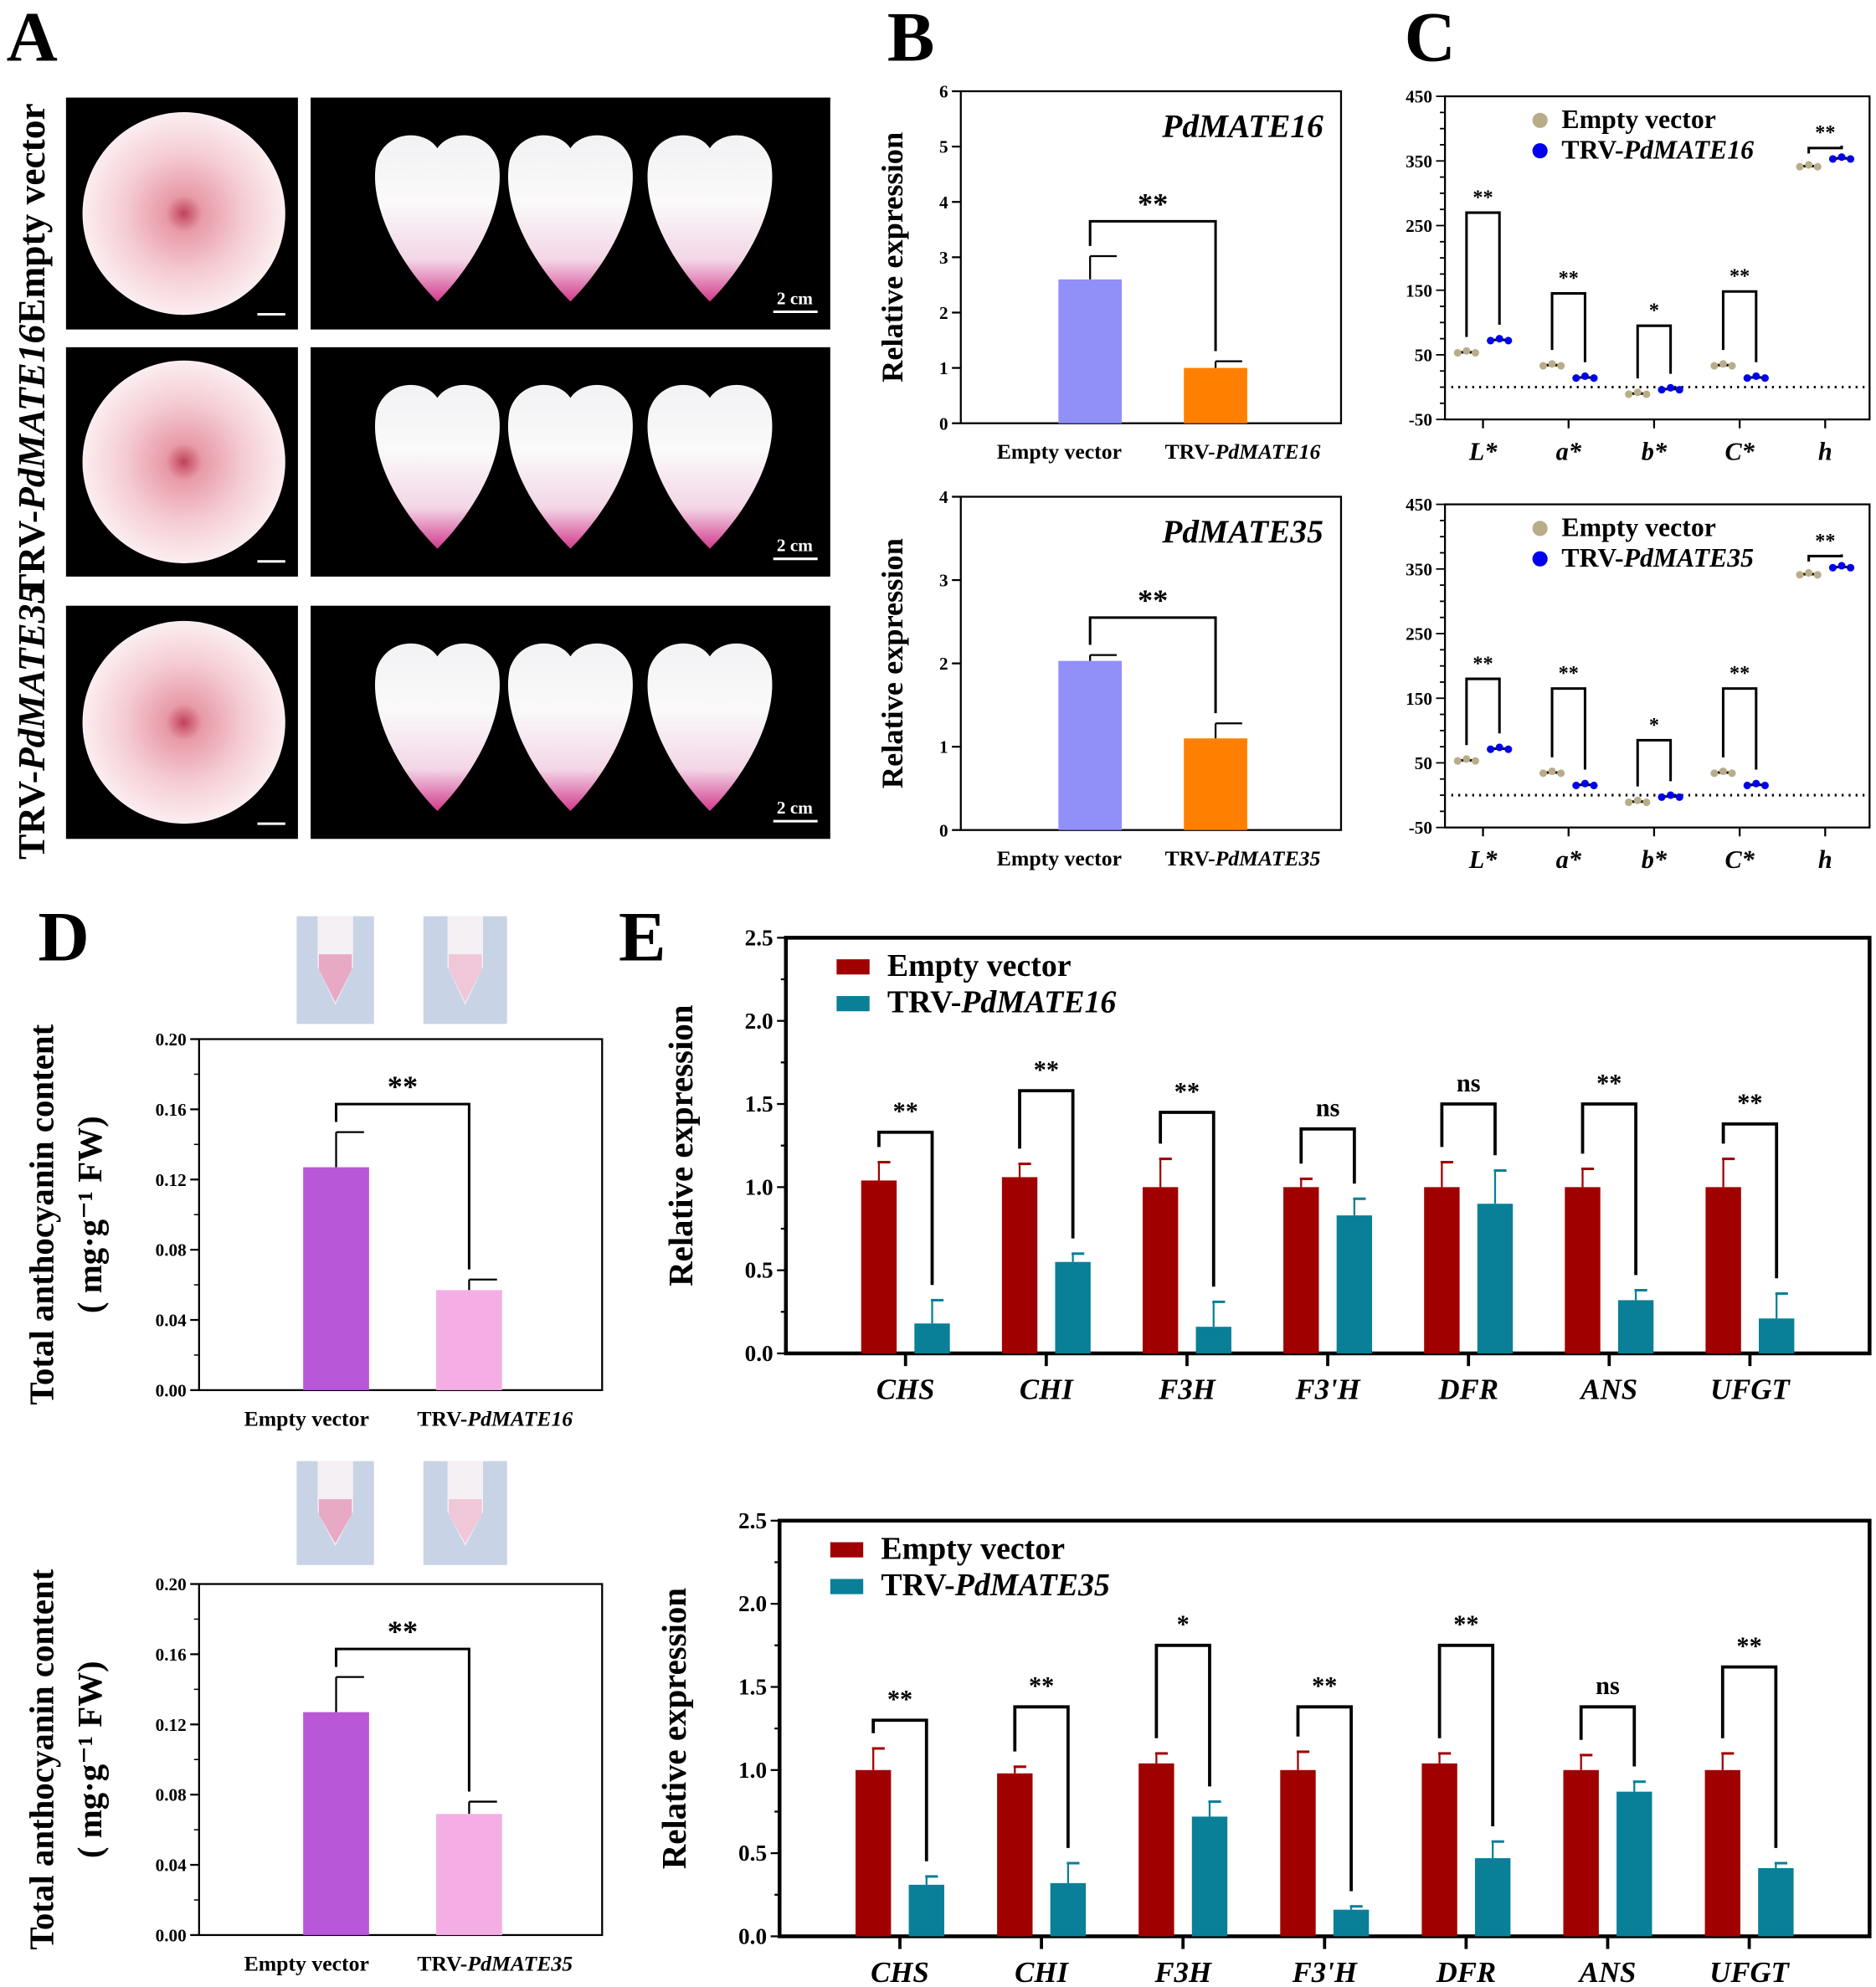 This screenshot has width=1876, height=1987. What do you see at coordinates (1187, 1389) in the screenshot?
I see `category-label: F3H` at bounding box center [1187, 1389].